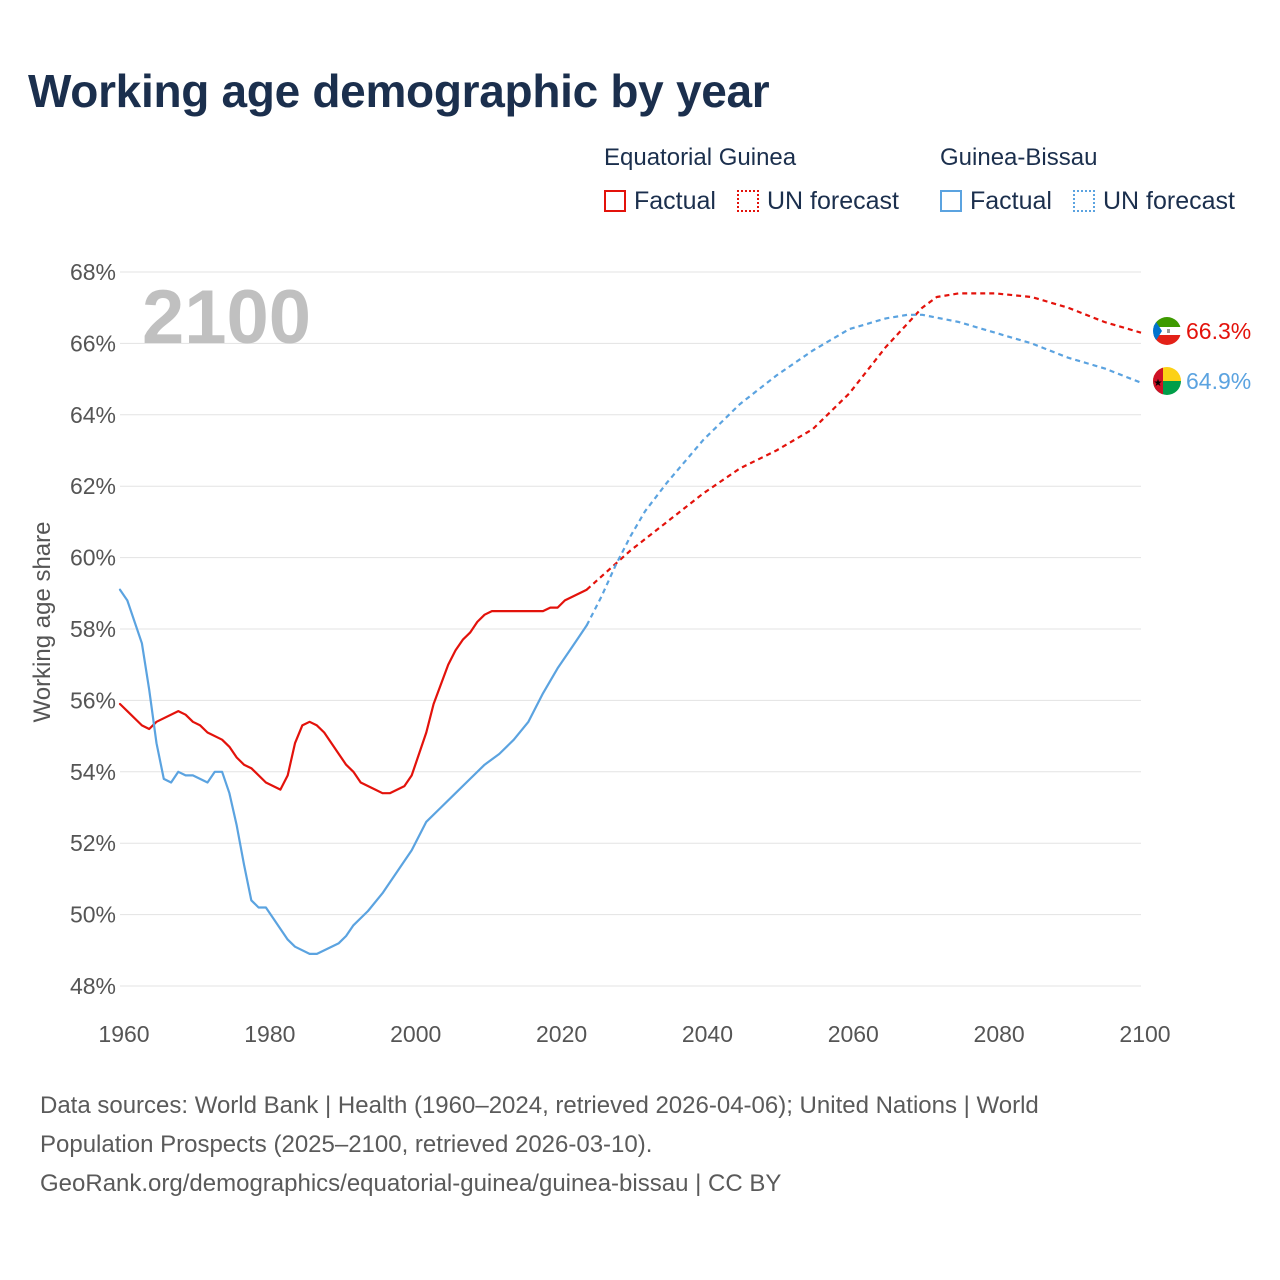 The image size is (1280, 1280). I want to click on legend-label-gb-forecast: UN forecast, so click(1169, 200).